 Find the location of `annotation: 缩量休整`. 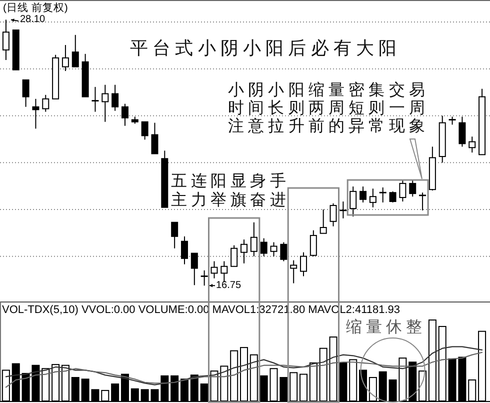

annotation: 缩量休整 is located at coordinates (386, 326).